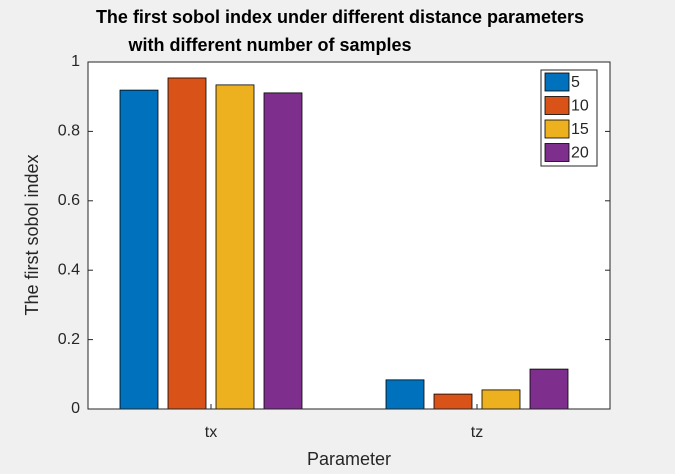 Image resolution: width=675 pixels, height=474 pixels. I want to click on x-axis-label: Parameter, so click(349, 459).